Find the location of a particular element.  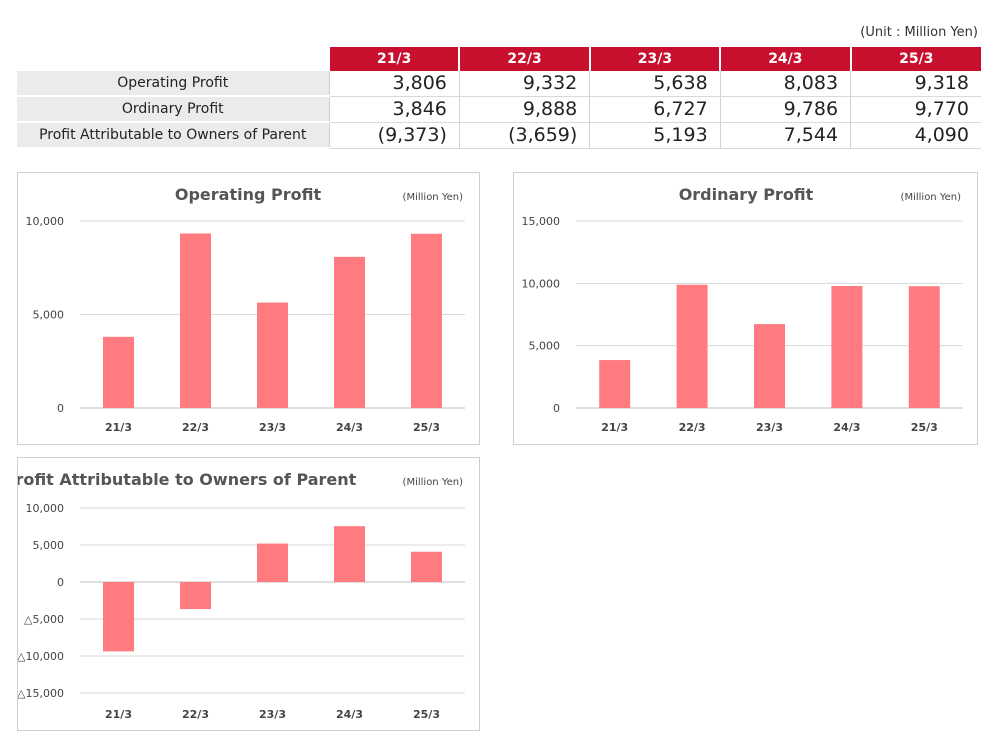

table-cell: 6,727 is located at coordinates (655, 109).